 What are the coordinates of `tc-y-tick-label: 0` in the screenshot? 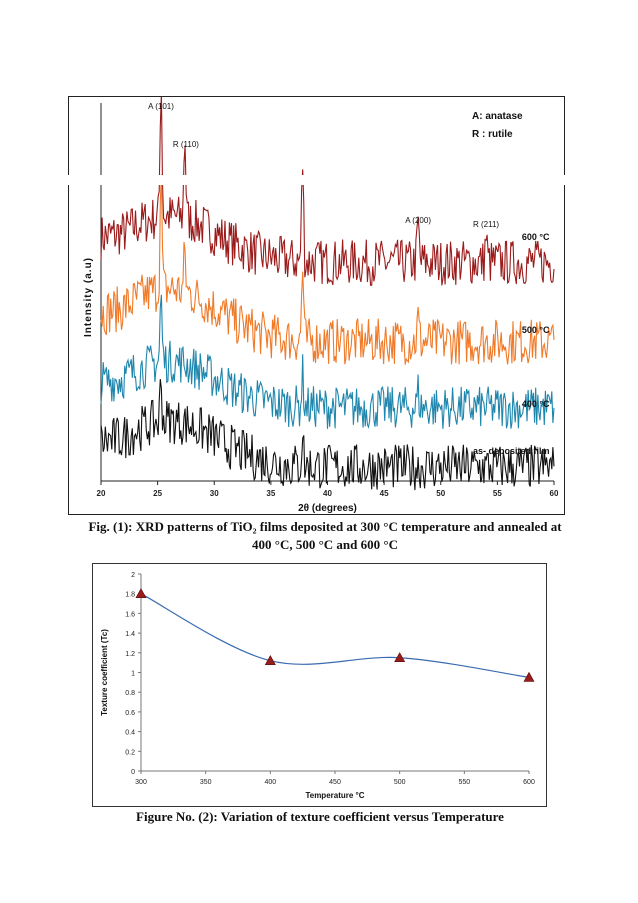 It's located at (133, 772).